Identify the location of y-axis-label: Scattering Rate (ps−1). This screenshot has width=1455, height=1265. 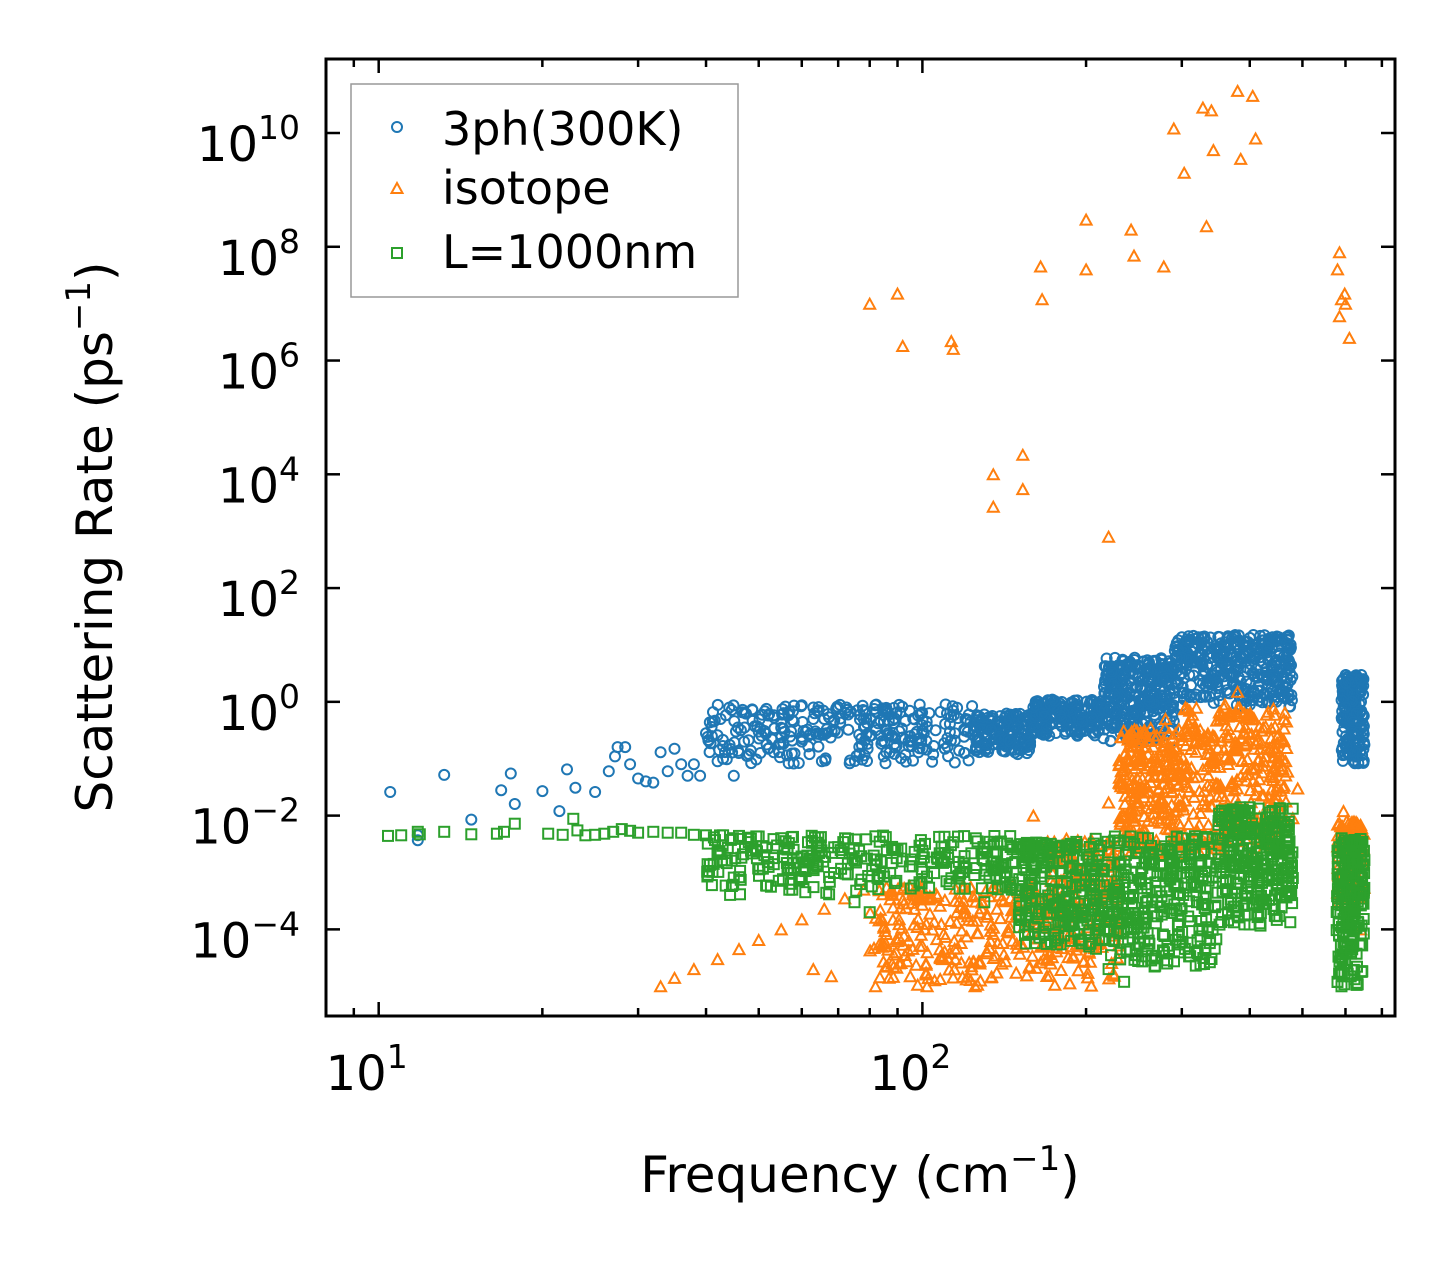
(91, 536).